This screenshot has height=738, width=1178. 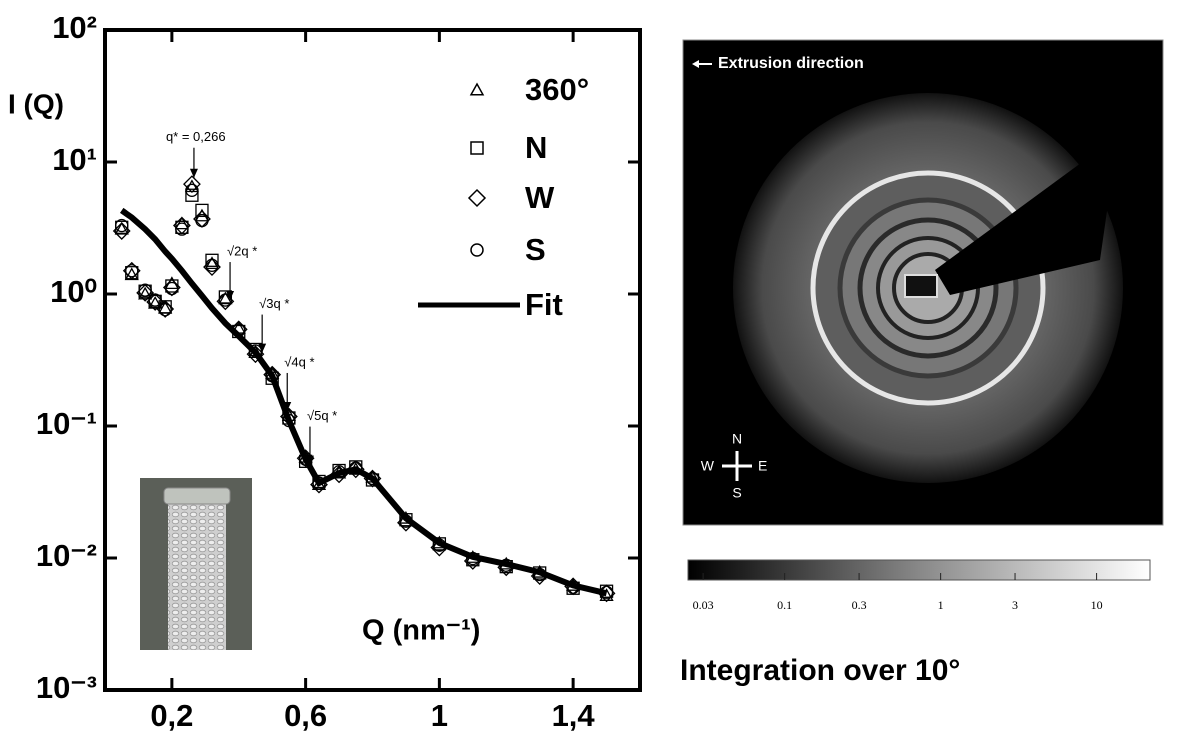 I want to click on y-tick-label: 10², so click(x=74, y=27).